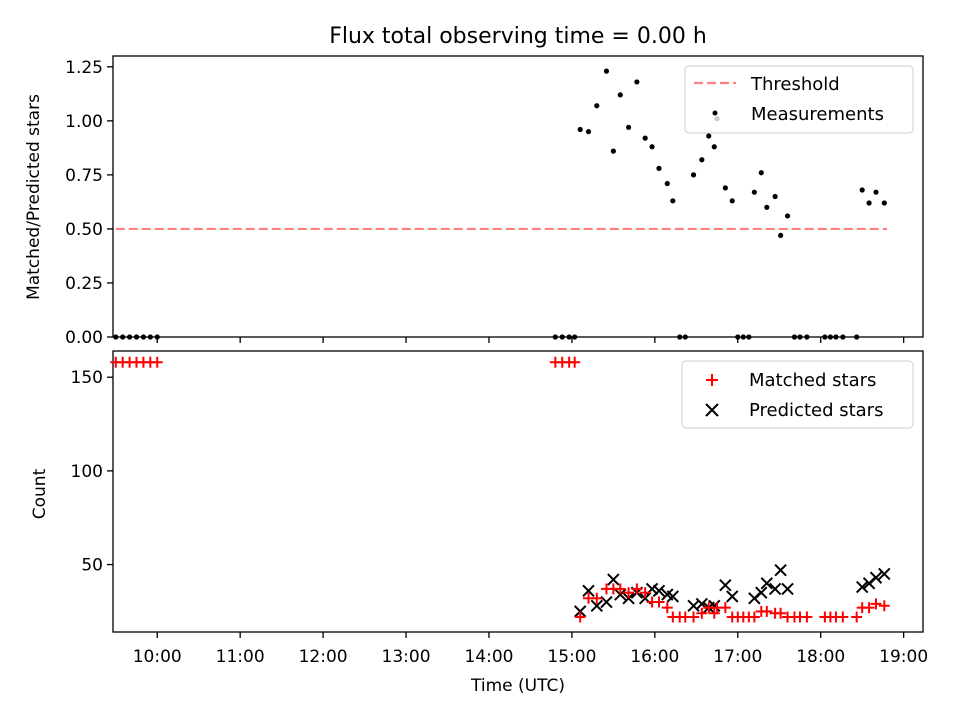  Describe the element at coordinates (737, 657) in the screenshot. I see `bottom-x-tick-label: 17:00` at that location.